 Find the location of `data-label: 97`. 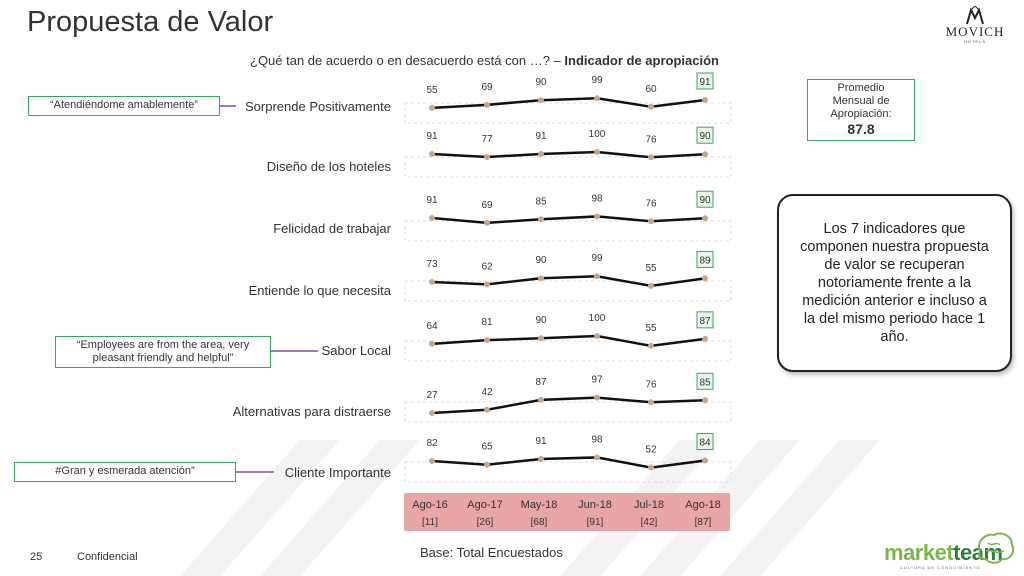

data-label: 97 is located at coordinates (597, 380).